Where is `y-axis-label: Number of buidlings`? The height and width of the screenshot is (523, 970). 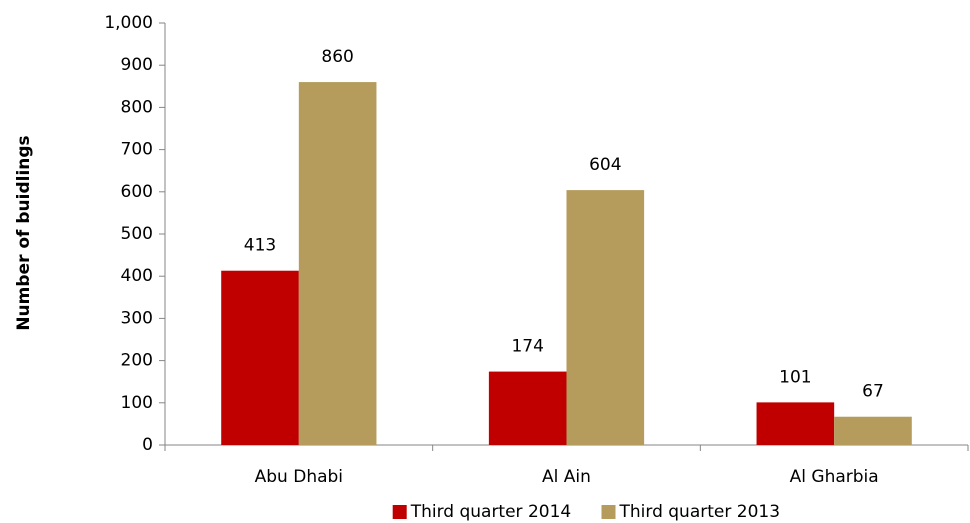 y-axis-label: Number of buidlings is located at coordinates (24, 232).